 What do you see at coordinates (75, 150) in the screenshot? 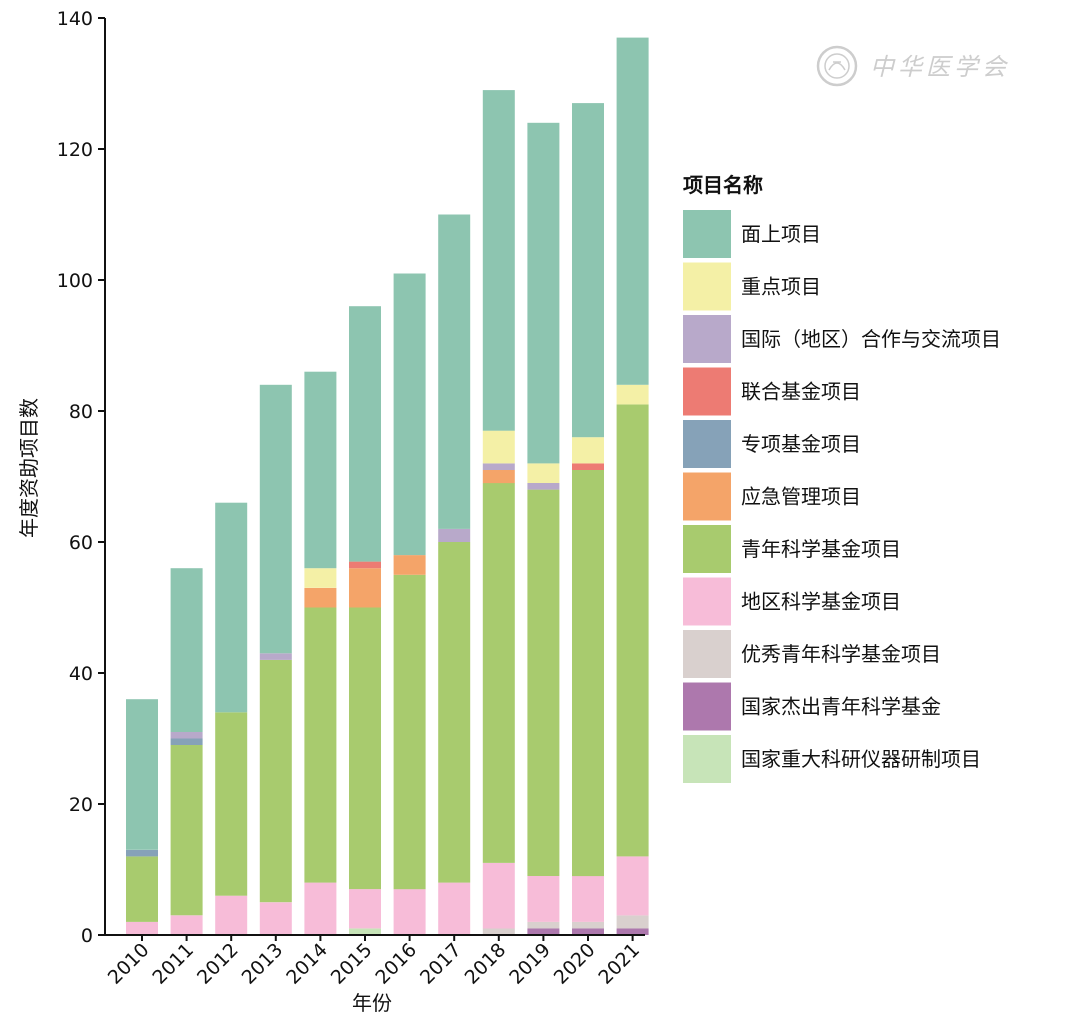
I see `y-tick-label: 120` at bounding box center [75, 150].